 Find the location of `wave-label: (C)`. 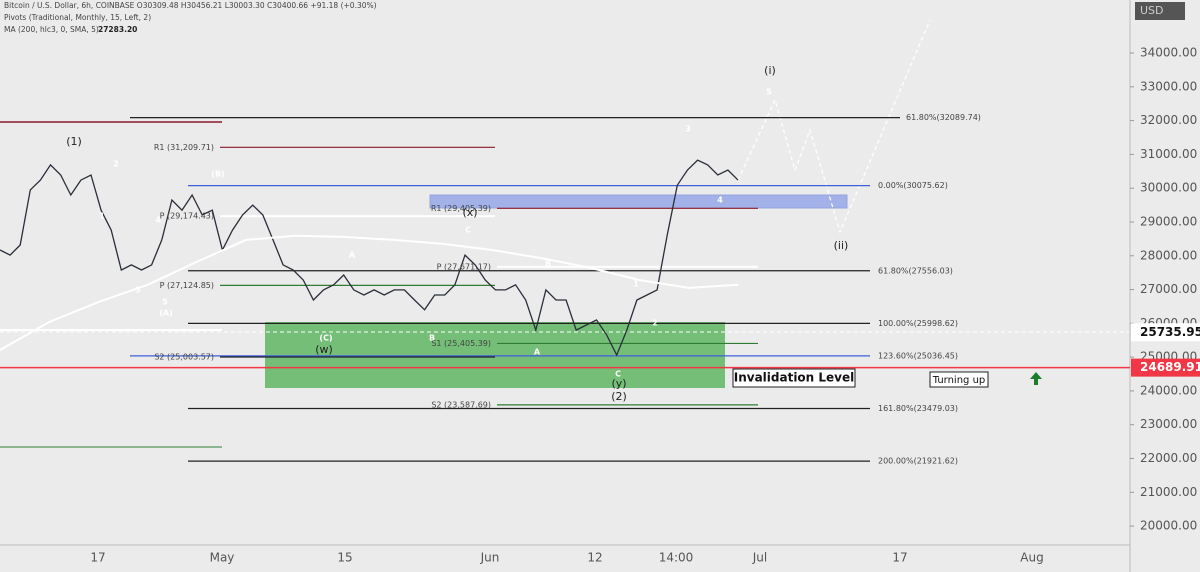

wave-label: (C) is located at coordinates (325, 338).